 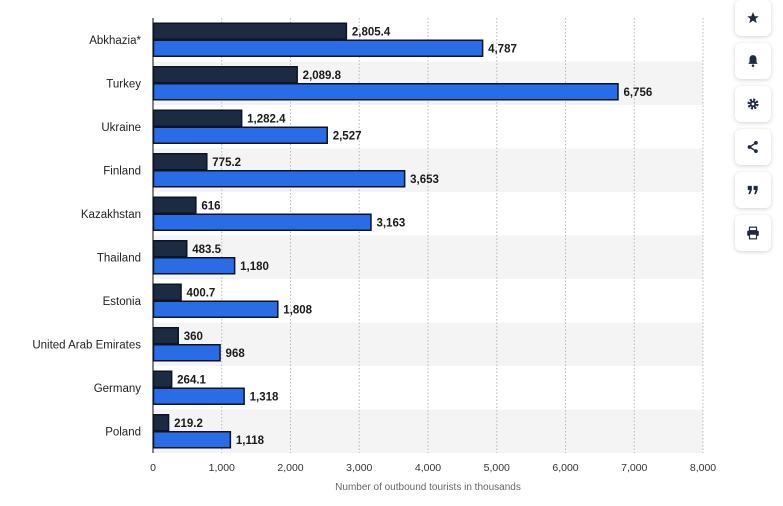 I want to click on x-tick-label: 4,000, so click(x=428, y=468).